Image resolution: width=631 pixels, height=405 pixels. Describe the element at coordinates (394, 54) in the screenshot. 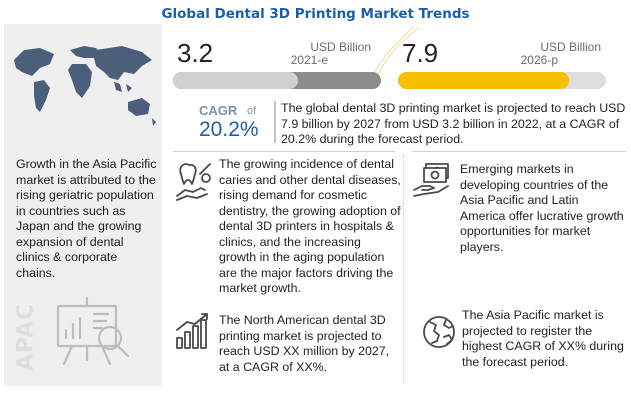

I see `decorative-curves` at that location.